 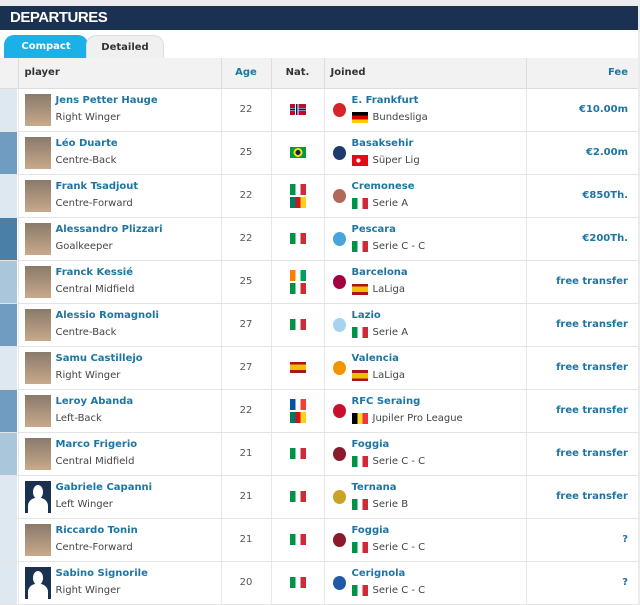 I want to click on club-name-link: Cerignola, so click(x=378, y=573).